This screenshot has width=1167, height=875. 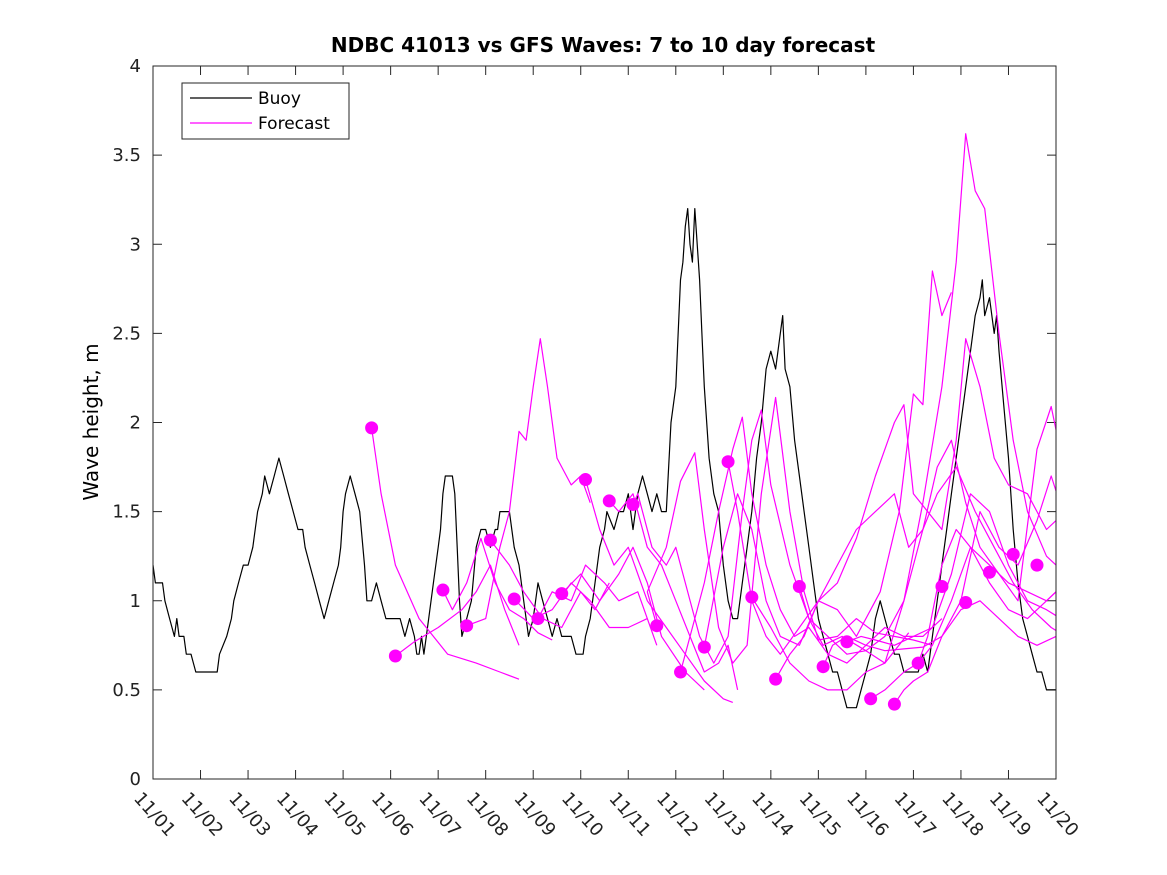 I want to click on y-tick-label: 3, so click(x=135, y=244).